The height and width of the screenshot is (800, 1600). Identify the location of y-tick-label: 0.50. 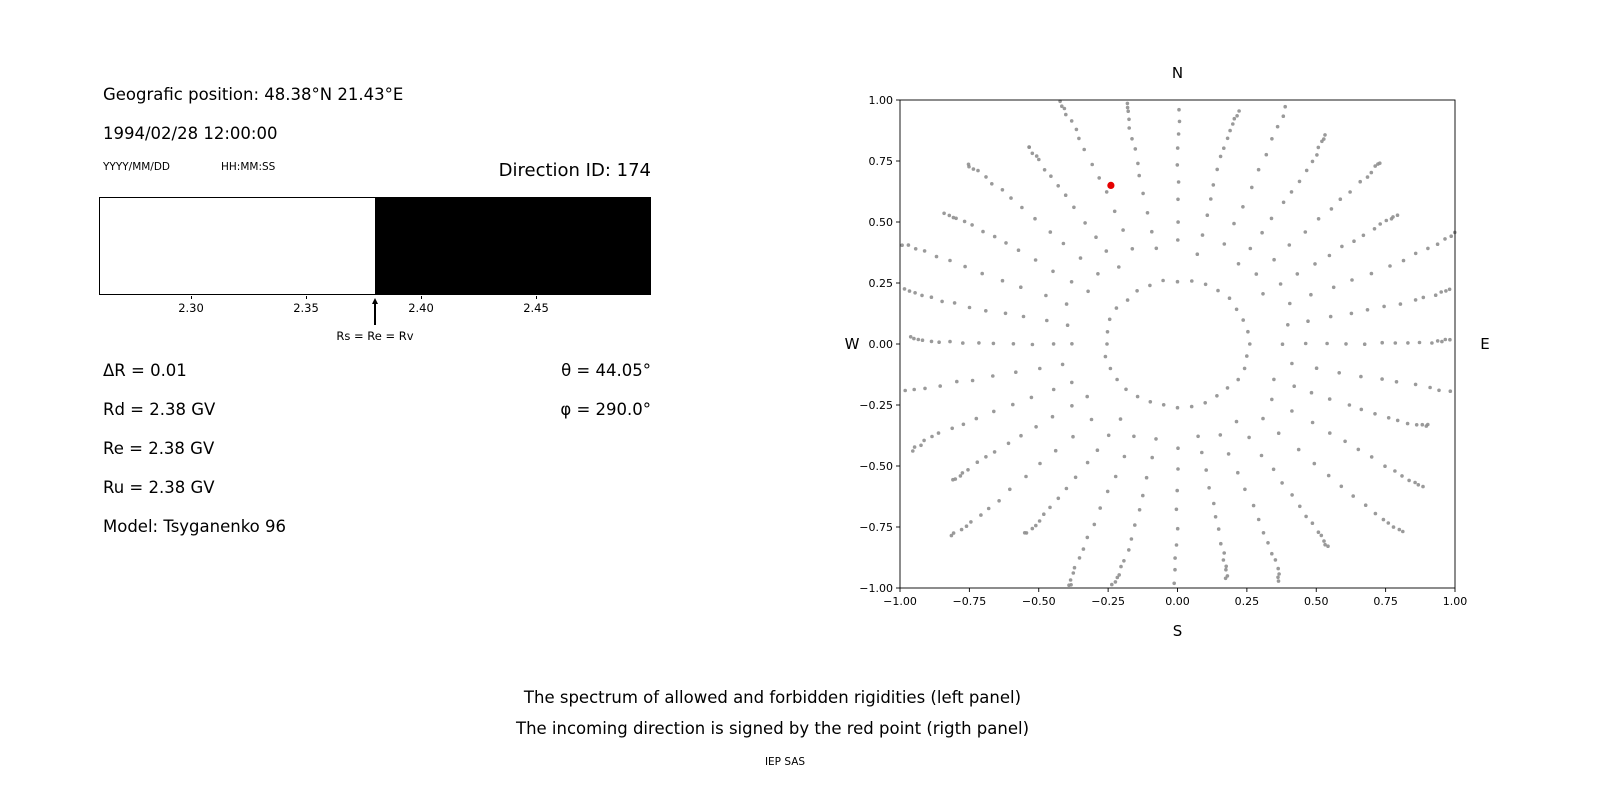
(881, 222).